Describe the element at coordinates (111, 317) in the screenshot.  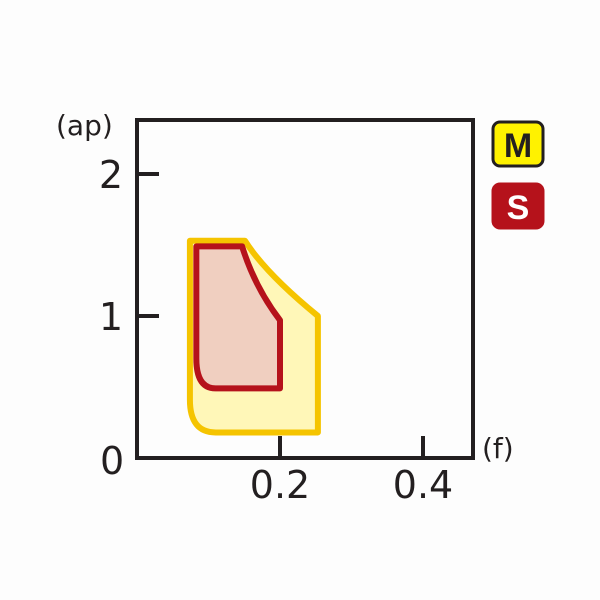
I see `y-tick-label: 1` at that location.